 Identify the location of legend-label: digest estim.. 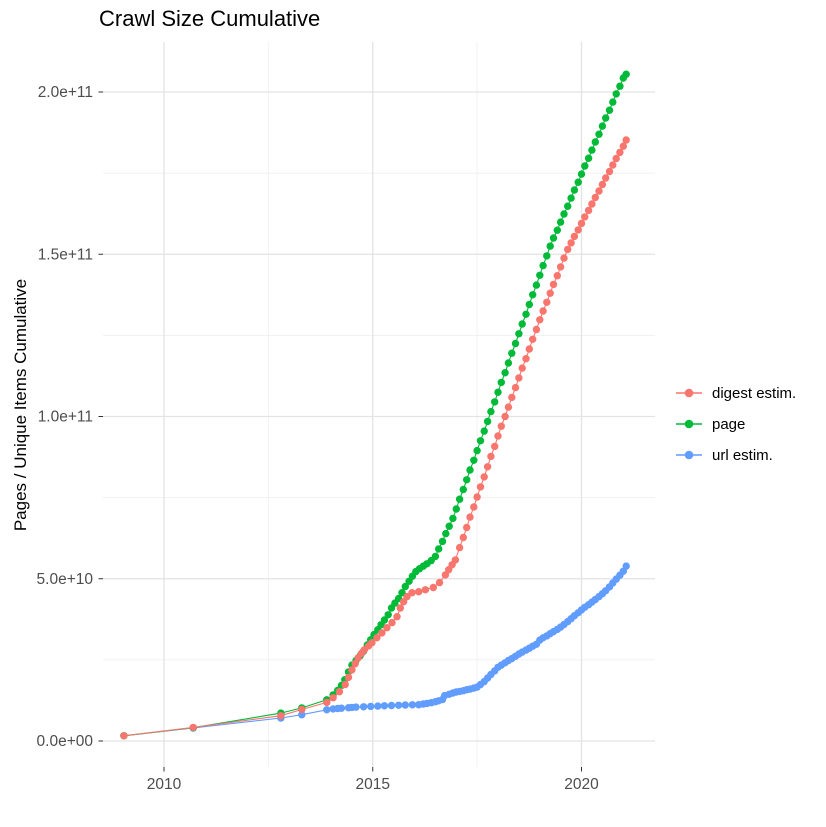
(754, 393).